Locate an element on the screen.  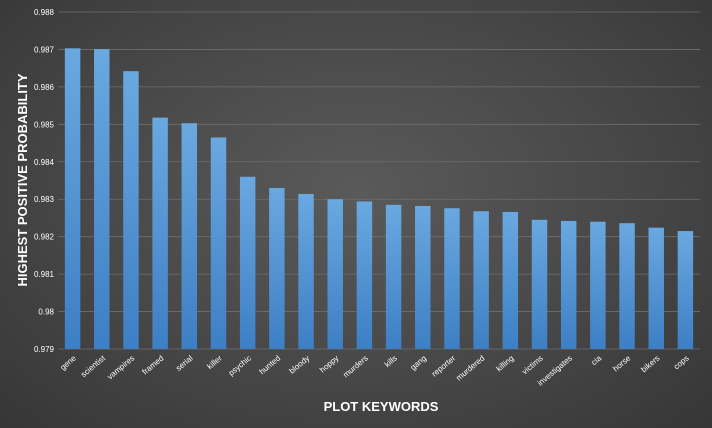
x-tick-label: horse is located at coordinates (622, 363).